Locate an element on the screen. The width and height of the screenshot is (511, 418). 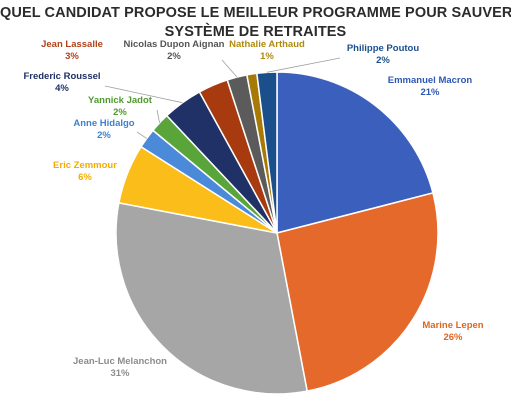
pie-slice-philippe-poutou is located at coordinates (266, 152).